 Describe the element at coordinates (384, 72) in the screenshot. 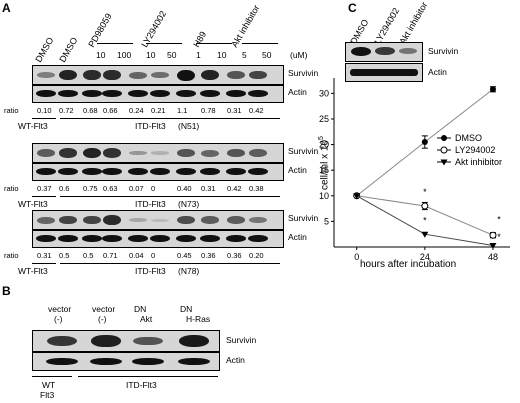

I see `inset-actin-blot` at that location.